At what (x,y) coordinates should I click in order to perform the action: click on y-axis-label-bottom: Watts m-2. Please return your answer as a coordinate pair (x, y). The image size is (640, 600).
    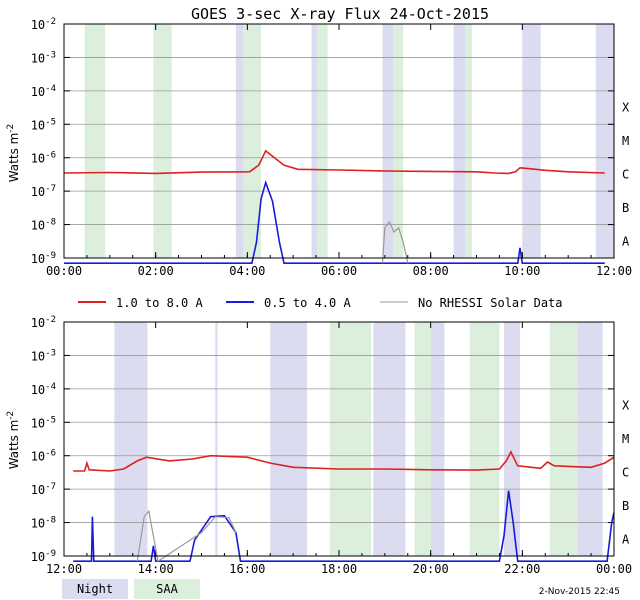
    Looking at the image, I should click on (13, 440).